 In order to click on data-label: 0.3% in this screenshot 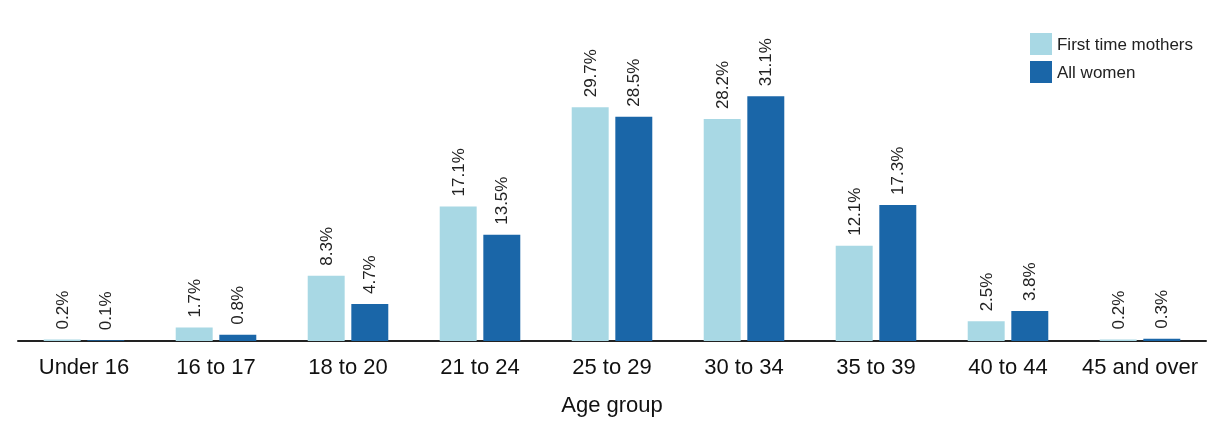, I will do `click(1162, 309)`.